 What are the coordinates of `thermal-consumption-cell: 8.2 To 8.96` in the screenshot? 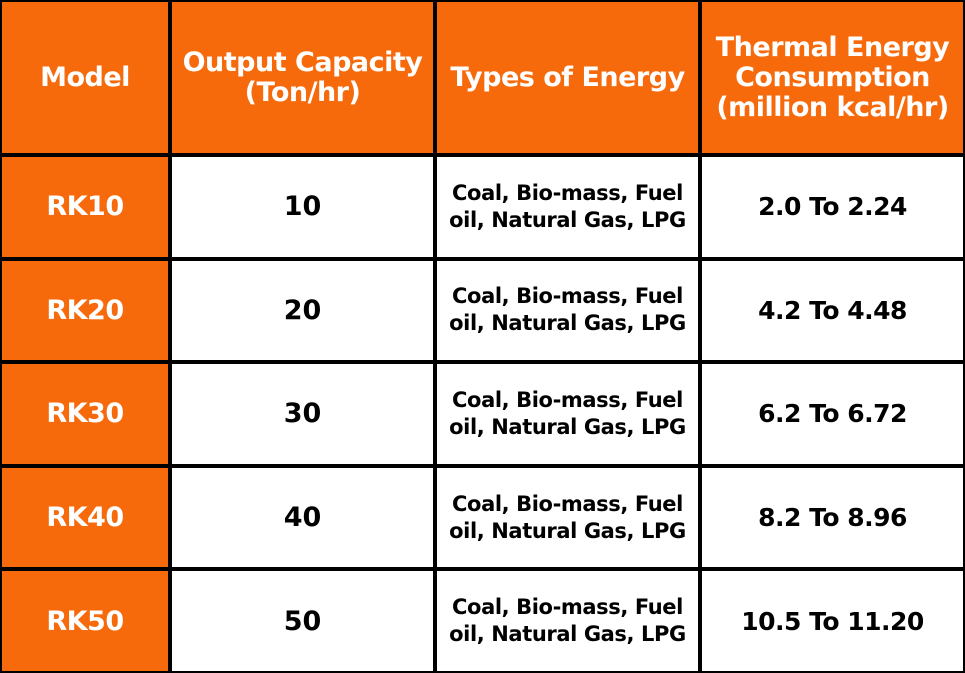 It's located at (832, 517).